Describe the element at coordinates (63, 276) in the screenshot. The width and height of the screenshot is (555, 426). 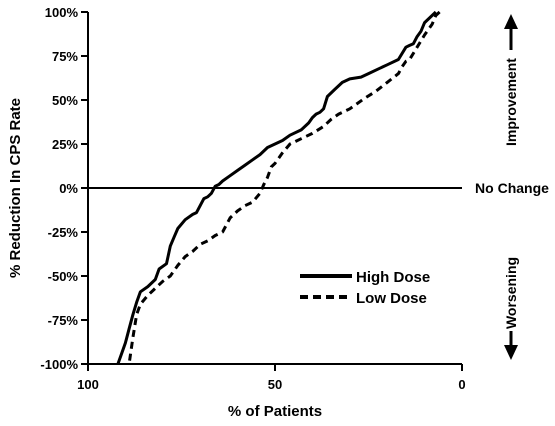
I see `y-tick-label: -50%` at that location.